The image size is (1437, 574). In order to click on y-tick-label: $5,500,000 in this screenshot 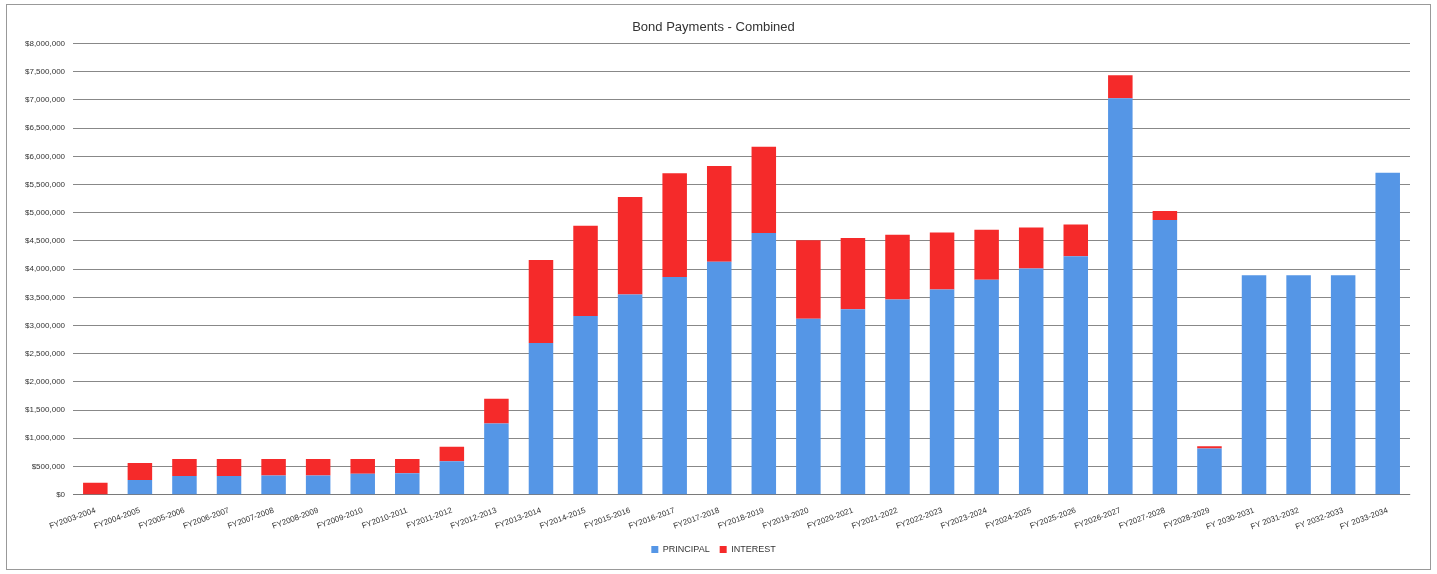, I will do `click(45, 184)`.